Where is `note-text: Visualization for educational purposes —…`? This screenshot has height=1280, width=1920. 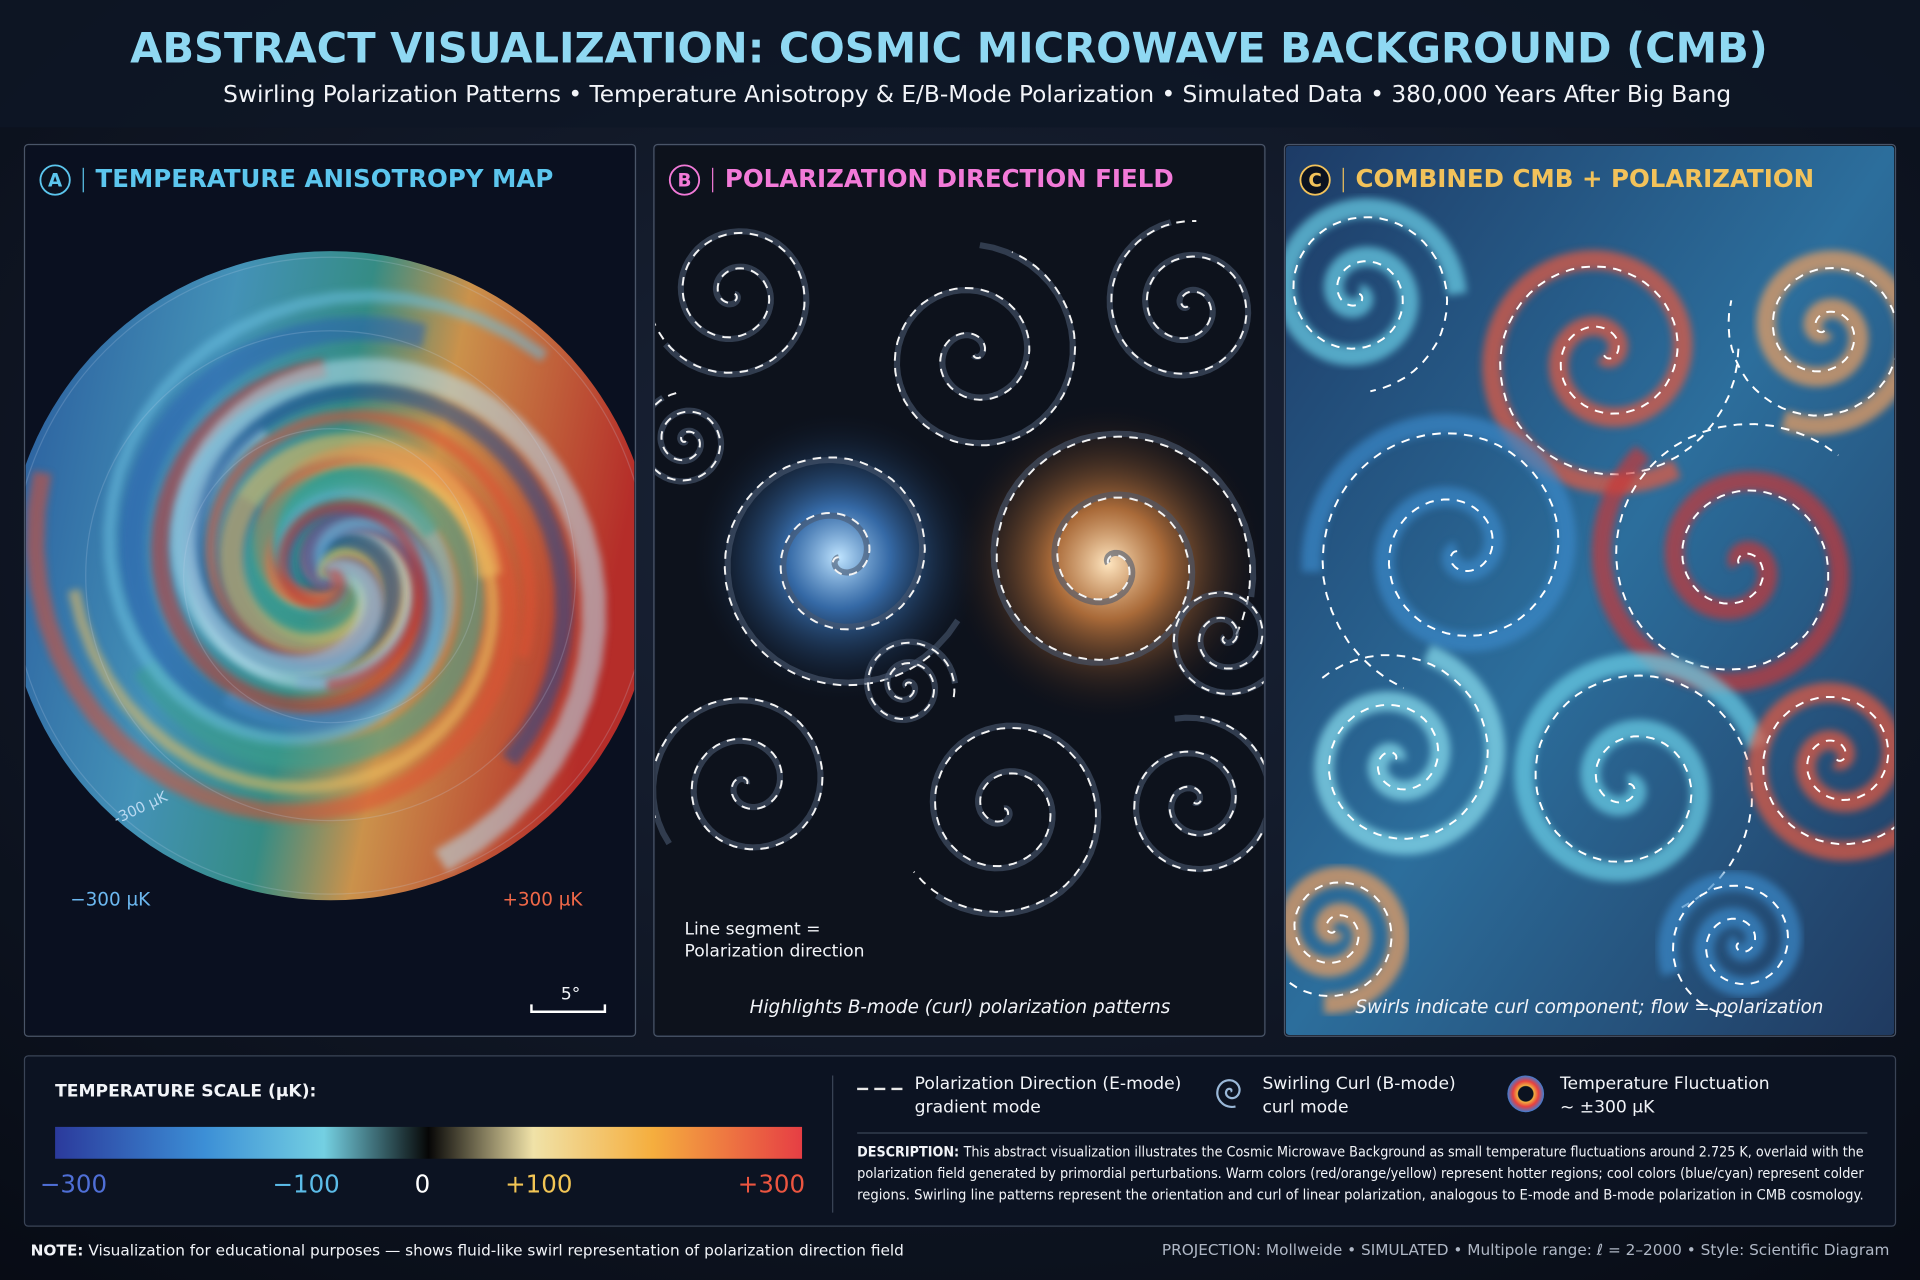 note-text: Visualization for educational purposes —… is located at coordinates (496, 1250).